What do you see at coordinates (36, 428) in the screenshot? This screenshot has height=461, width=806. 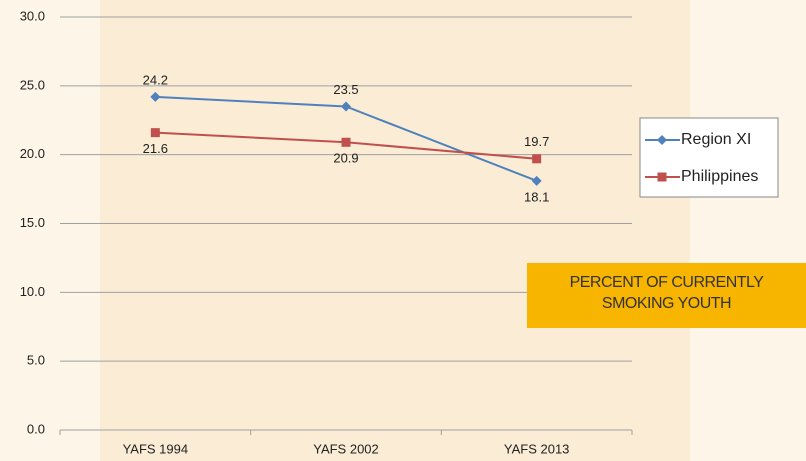 I see `y-tick-label: 0.0` at bounding box center [36, 428].